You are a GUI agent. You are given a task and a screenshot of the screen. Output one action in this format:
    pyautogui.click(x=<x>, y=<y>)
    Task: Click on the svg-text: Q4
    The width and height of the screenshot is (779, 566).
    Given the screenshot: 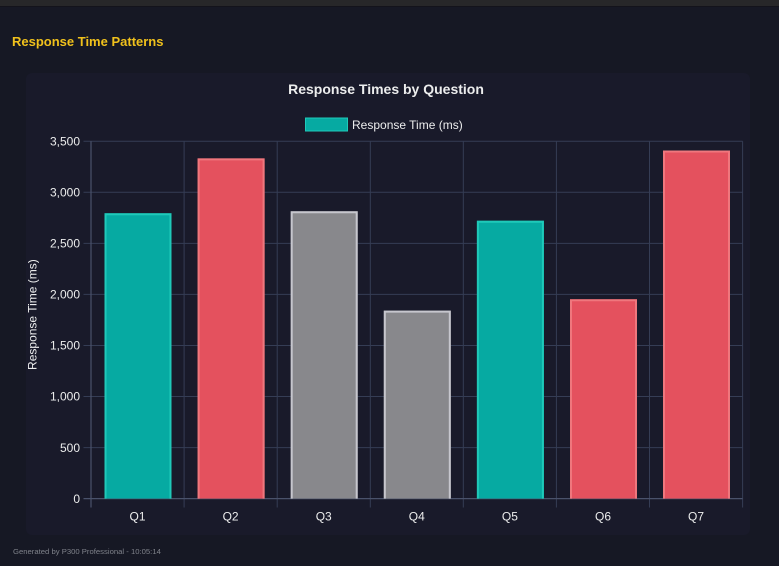 What is the action you would take?
    pyautogui.click(x=417, y=517)
    